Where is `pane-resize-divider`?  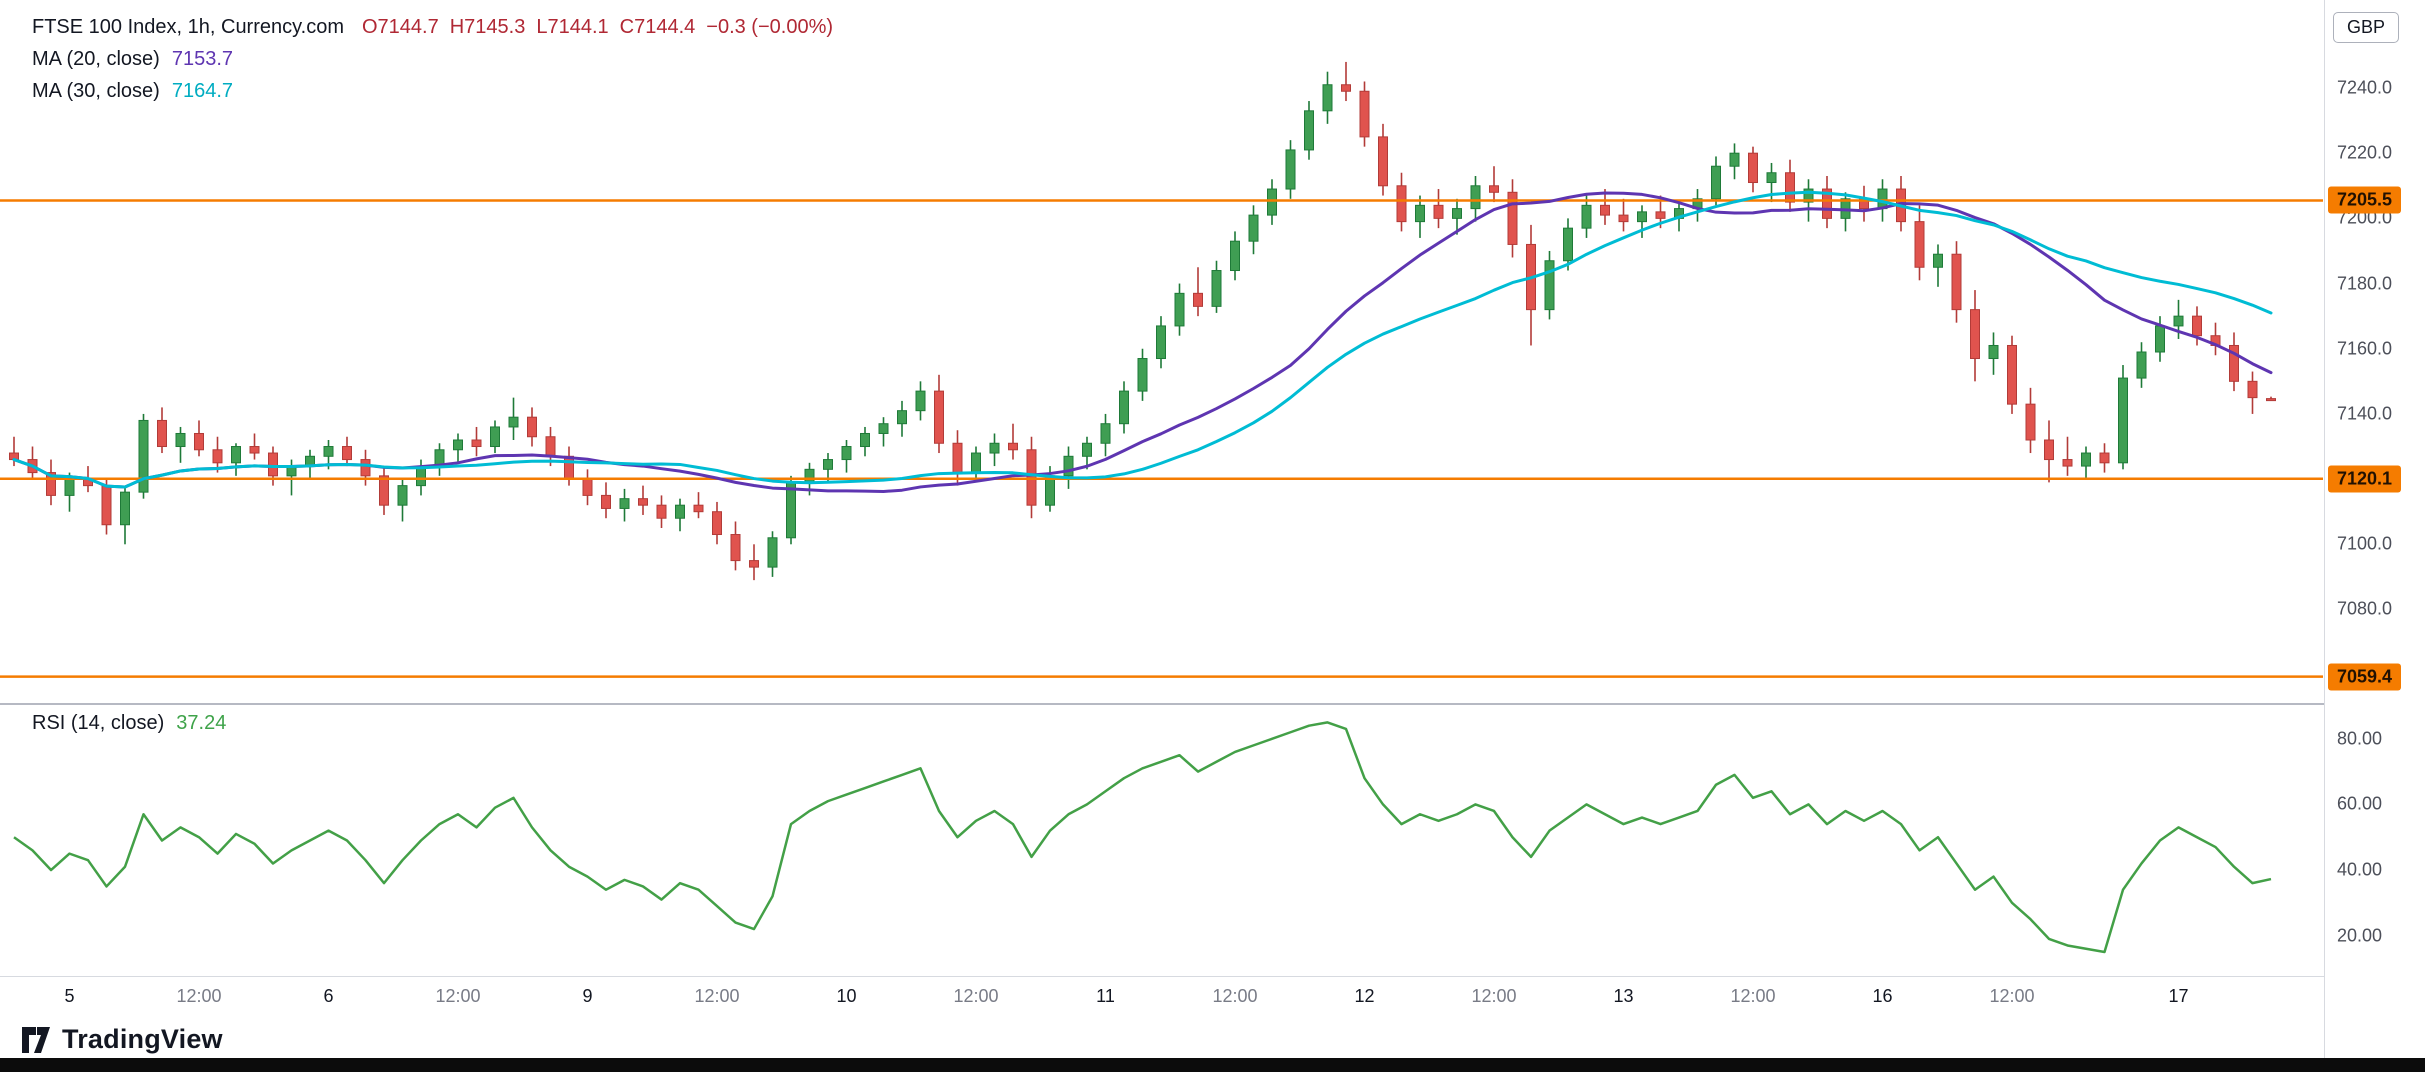
pane-resize-divider is located at coordinates (1212, 704).